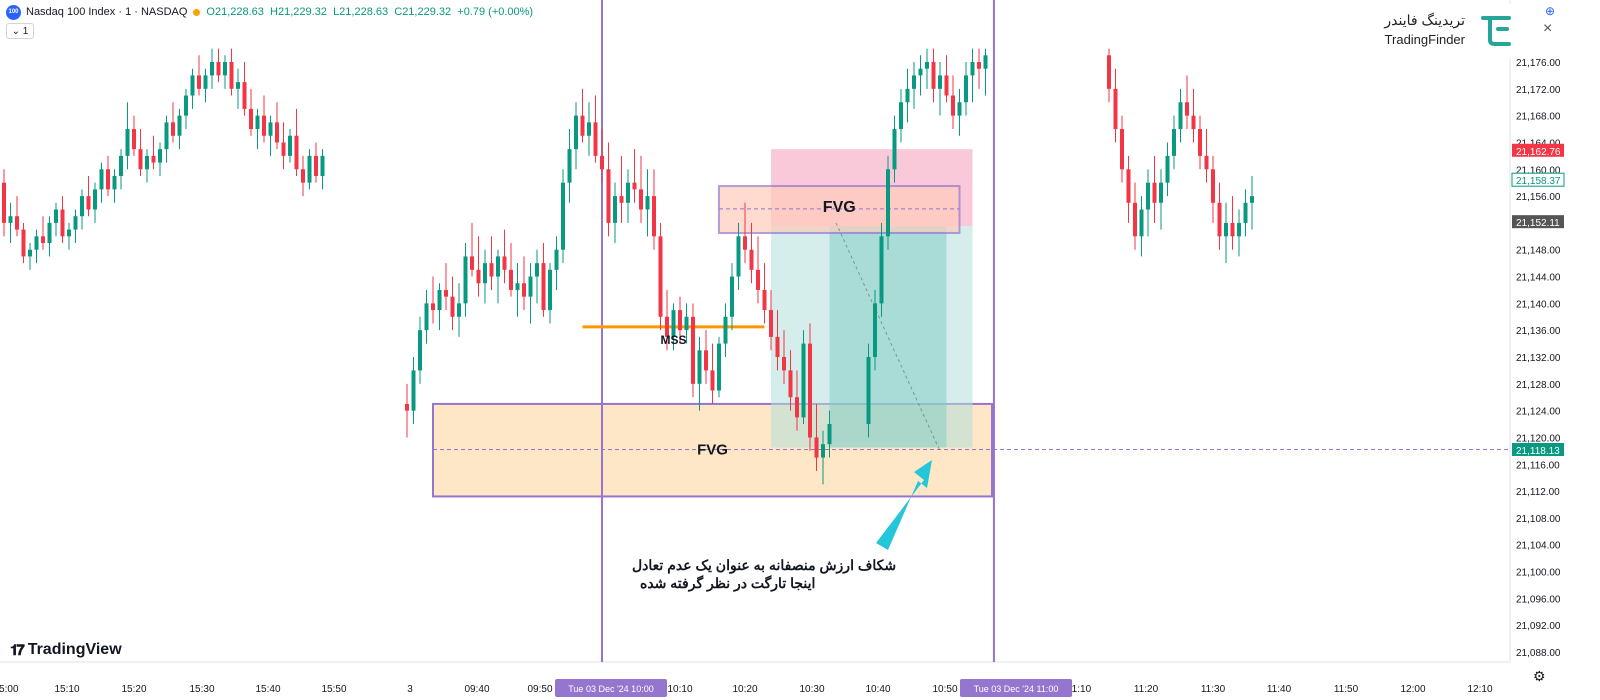 This screenshot has height=700, width=1600. What do you see at coordinates (1538, 653) in the screenshot?
I see `price-tick-label: 21,088.00` at bounding box center [1538, 653].